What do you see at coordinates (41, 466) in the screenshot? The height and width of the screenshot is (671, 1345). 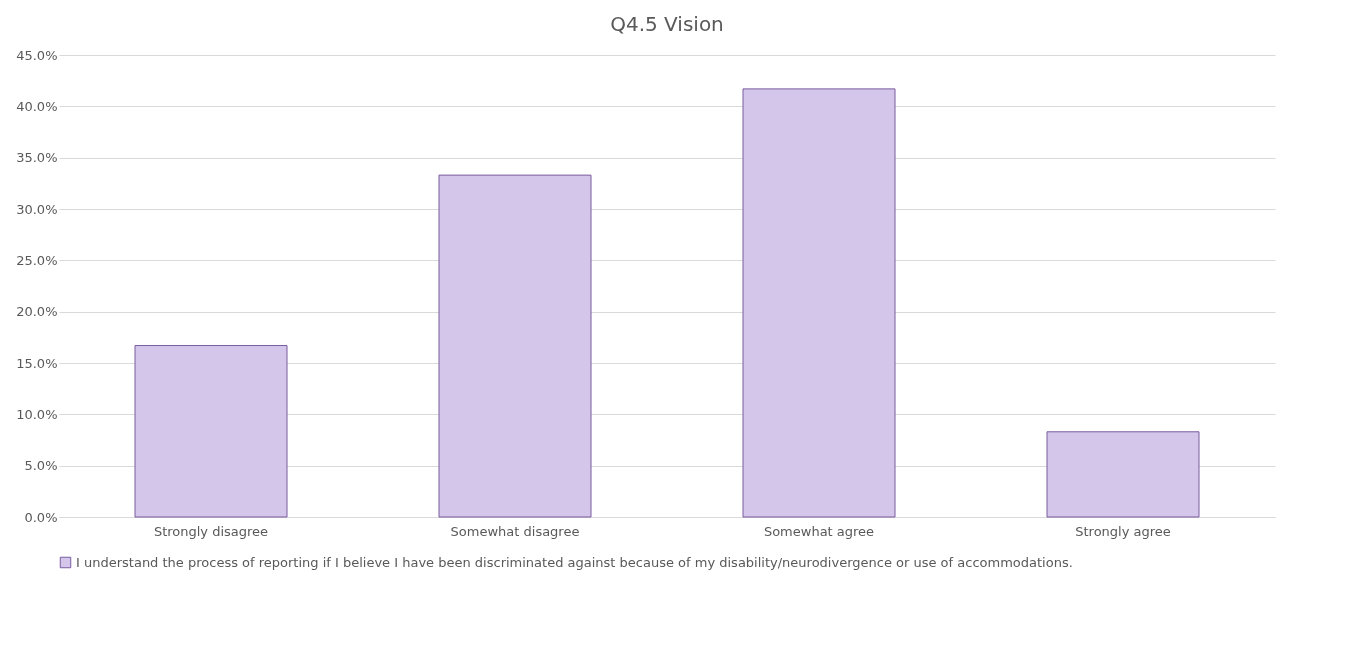 I see `y-tick-label: 5.0%` at bounding box center [41, 466].